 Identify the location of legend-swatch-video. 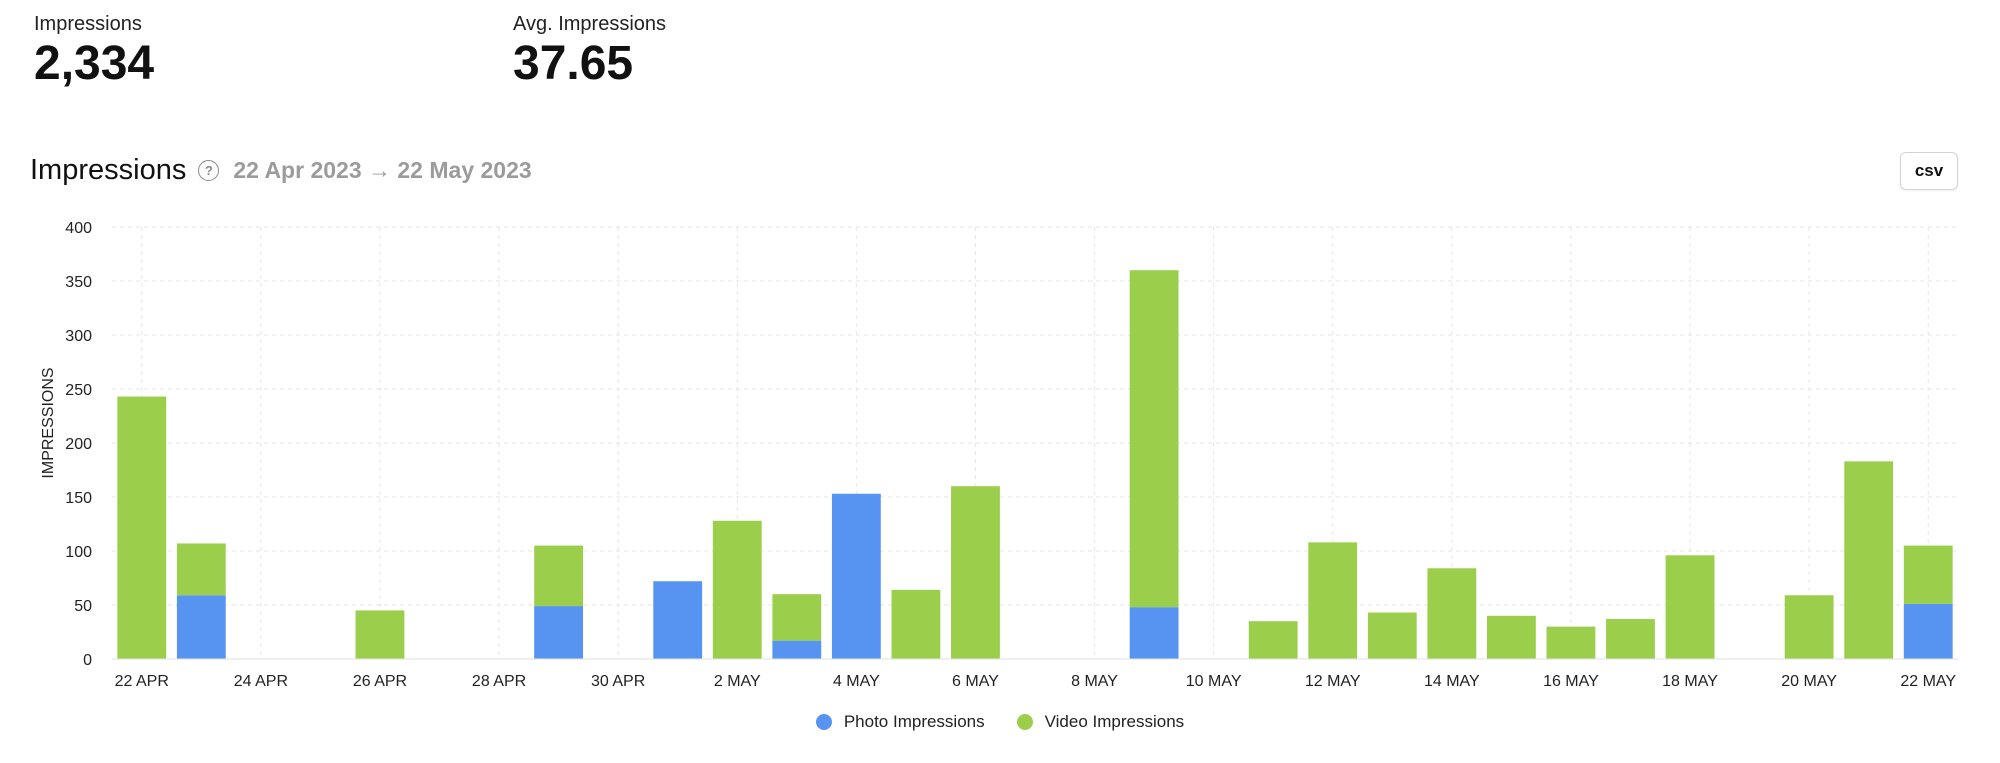
(1024, 722).